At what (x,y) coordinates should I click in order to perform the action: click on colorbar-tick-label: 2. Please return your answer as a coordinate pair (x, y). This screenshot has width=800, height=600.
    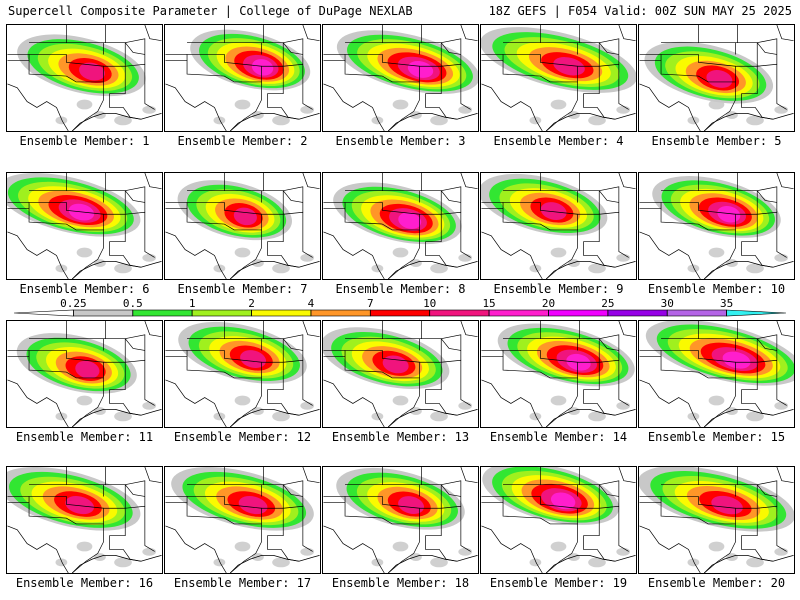
    Looking at the image, I should click on (251, 304).